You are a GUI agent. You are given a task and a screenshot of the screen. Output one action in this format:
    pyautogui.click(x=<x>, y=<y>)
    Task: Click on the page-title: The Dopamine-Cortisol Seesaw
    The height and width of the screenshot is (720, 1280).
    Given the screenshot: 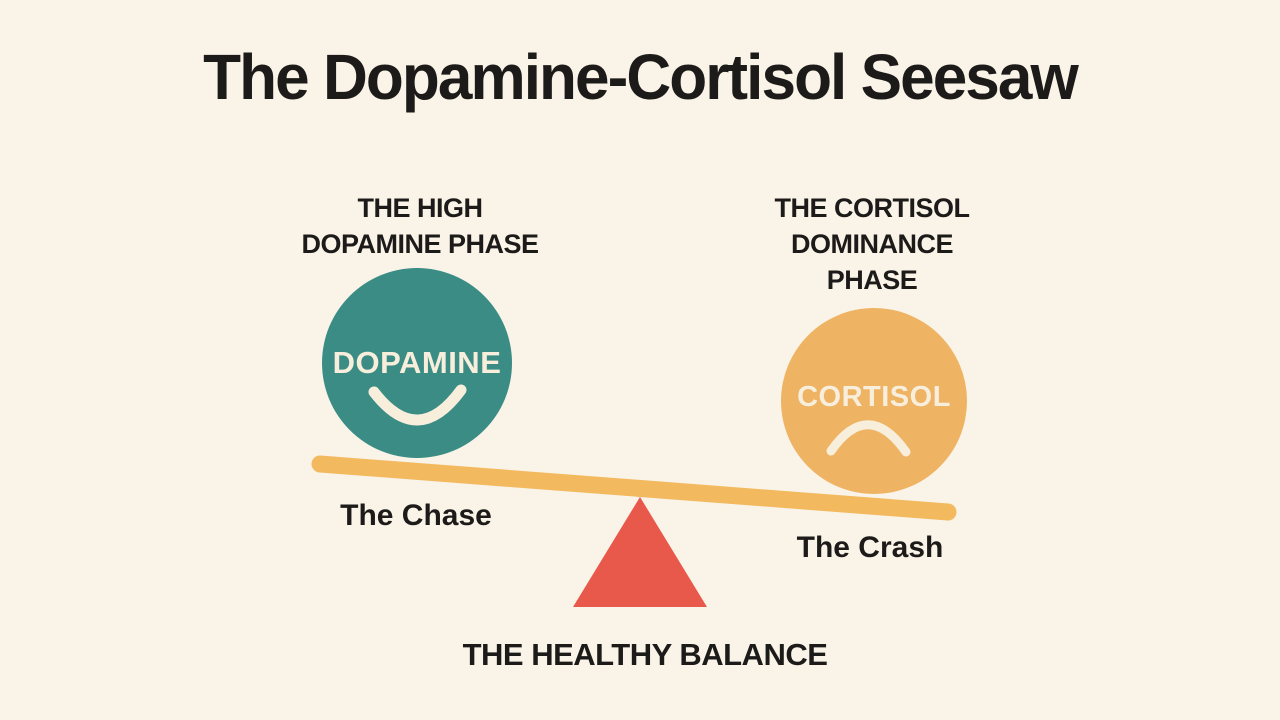 What is the action you would take?
    pyautogui.click(x=641, y=77)
    